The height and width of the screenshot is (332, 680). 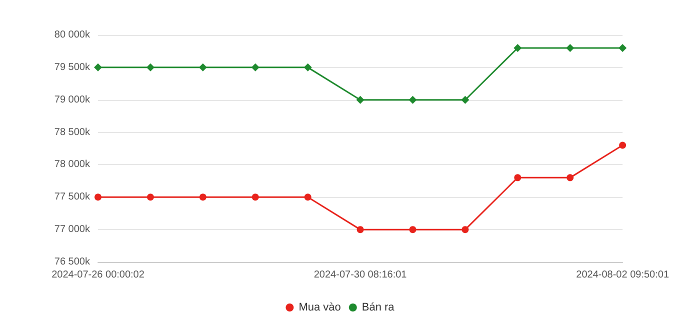 What do you see at coordinates (72, 35) in the screenshot?
I see `y-tick-label: 80 000k` at bounding box center [72, 35].